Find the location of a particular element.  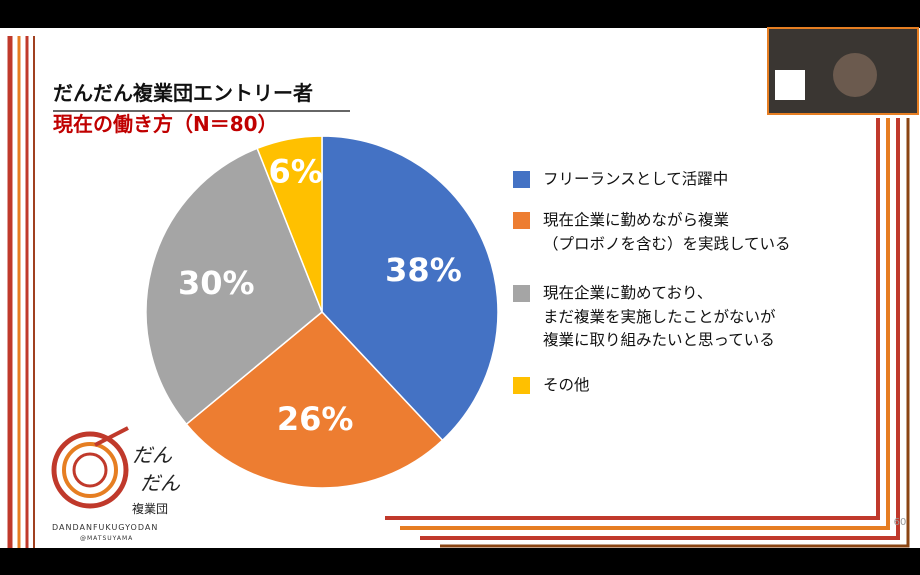

logo-text: 複業団 is located at coordinates (150, 508).